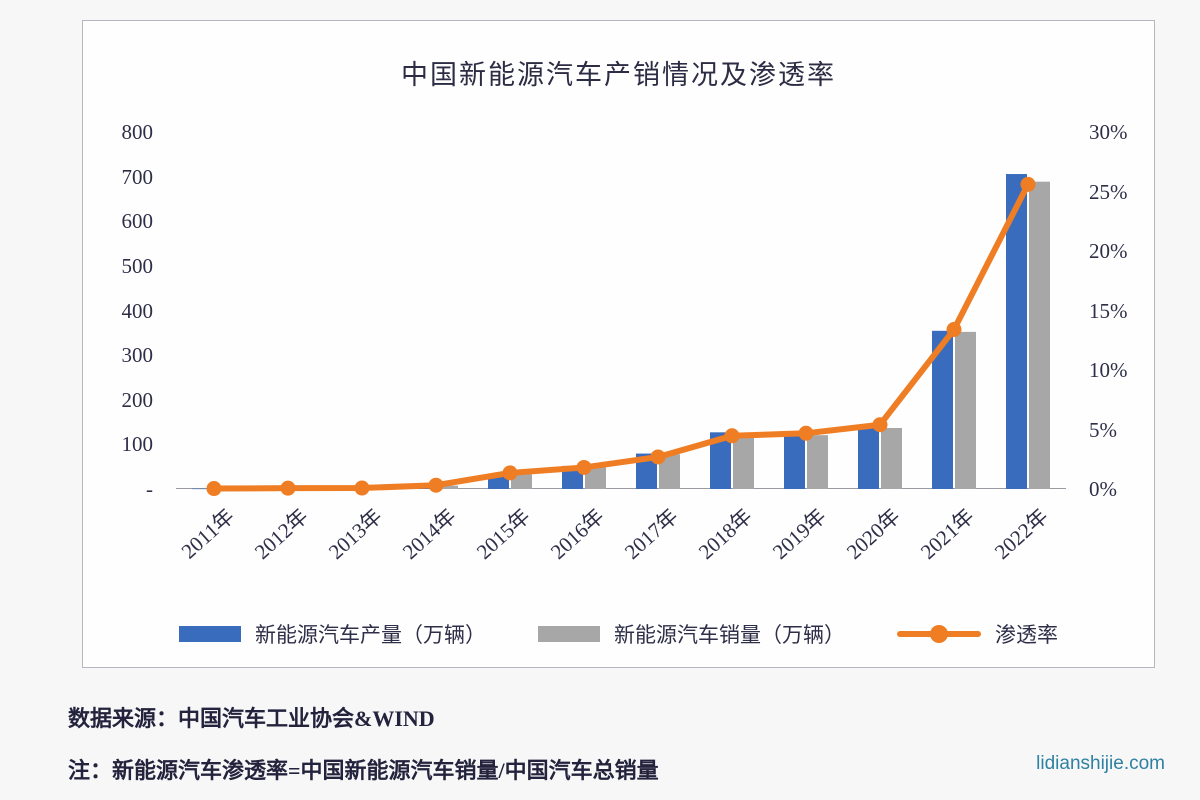 The height and width of the screenshot is (800, 1200). I want to click on left-axis-tick: 600, so click(137, 221).